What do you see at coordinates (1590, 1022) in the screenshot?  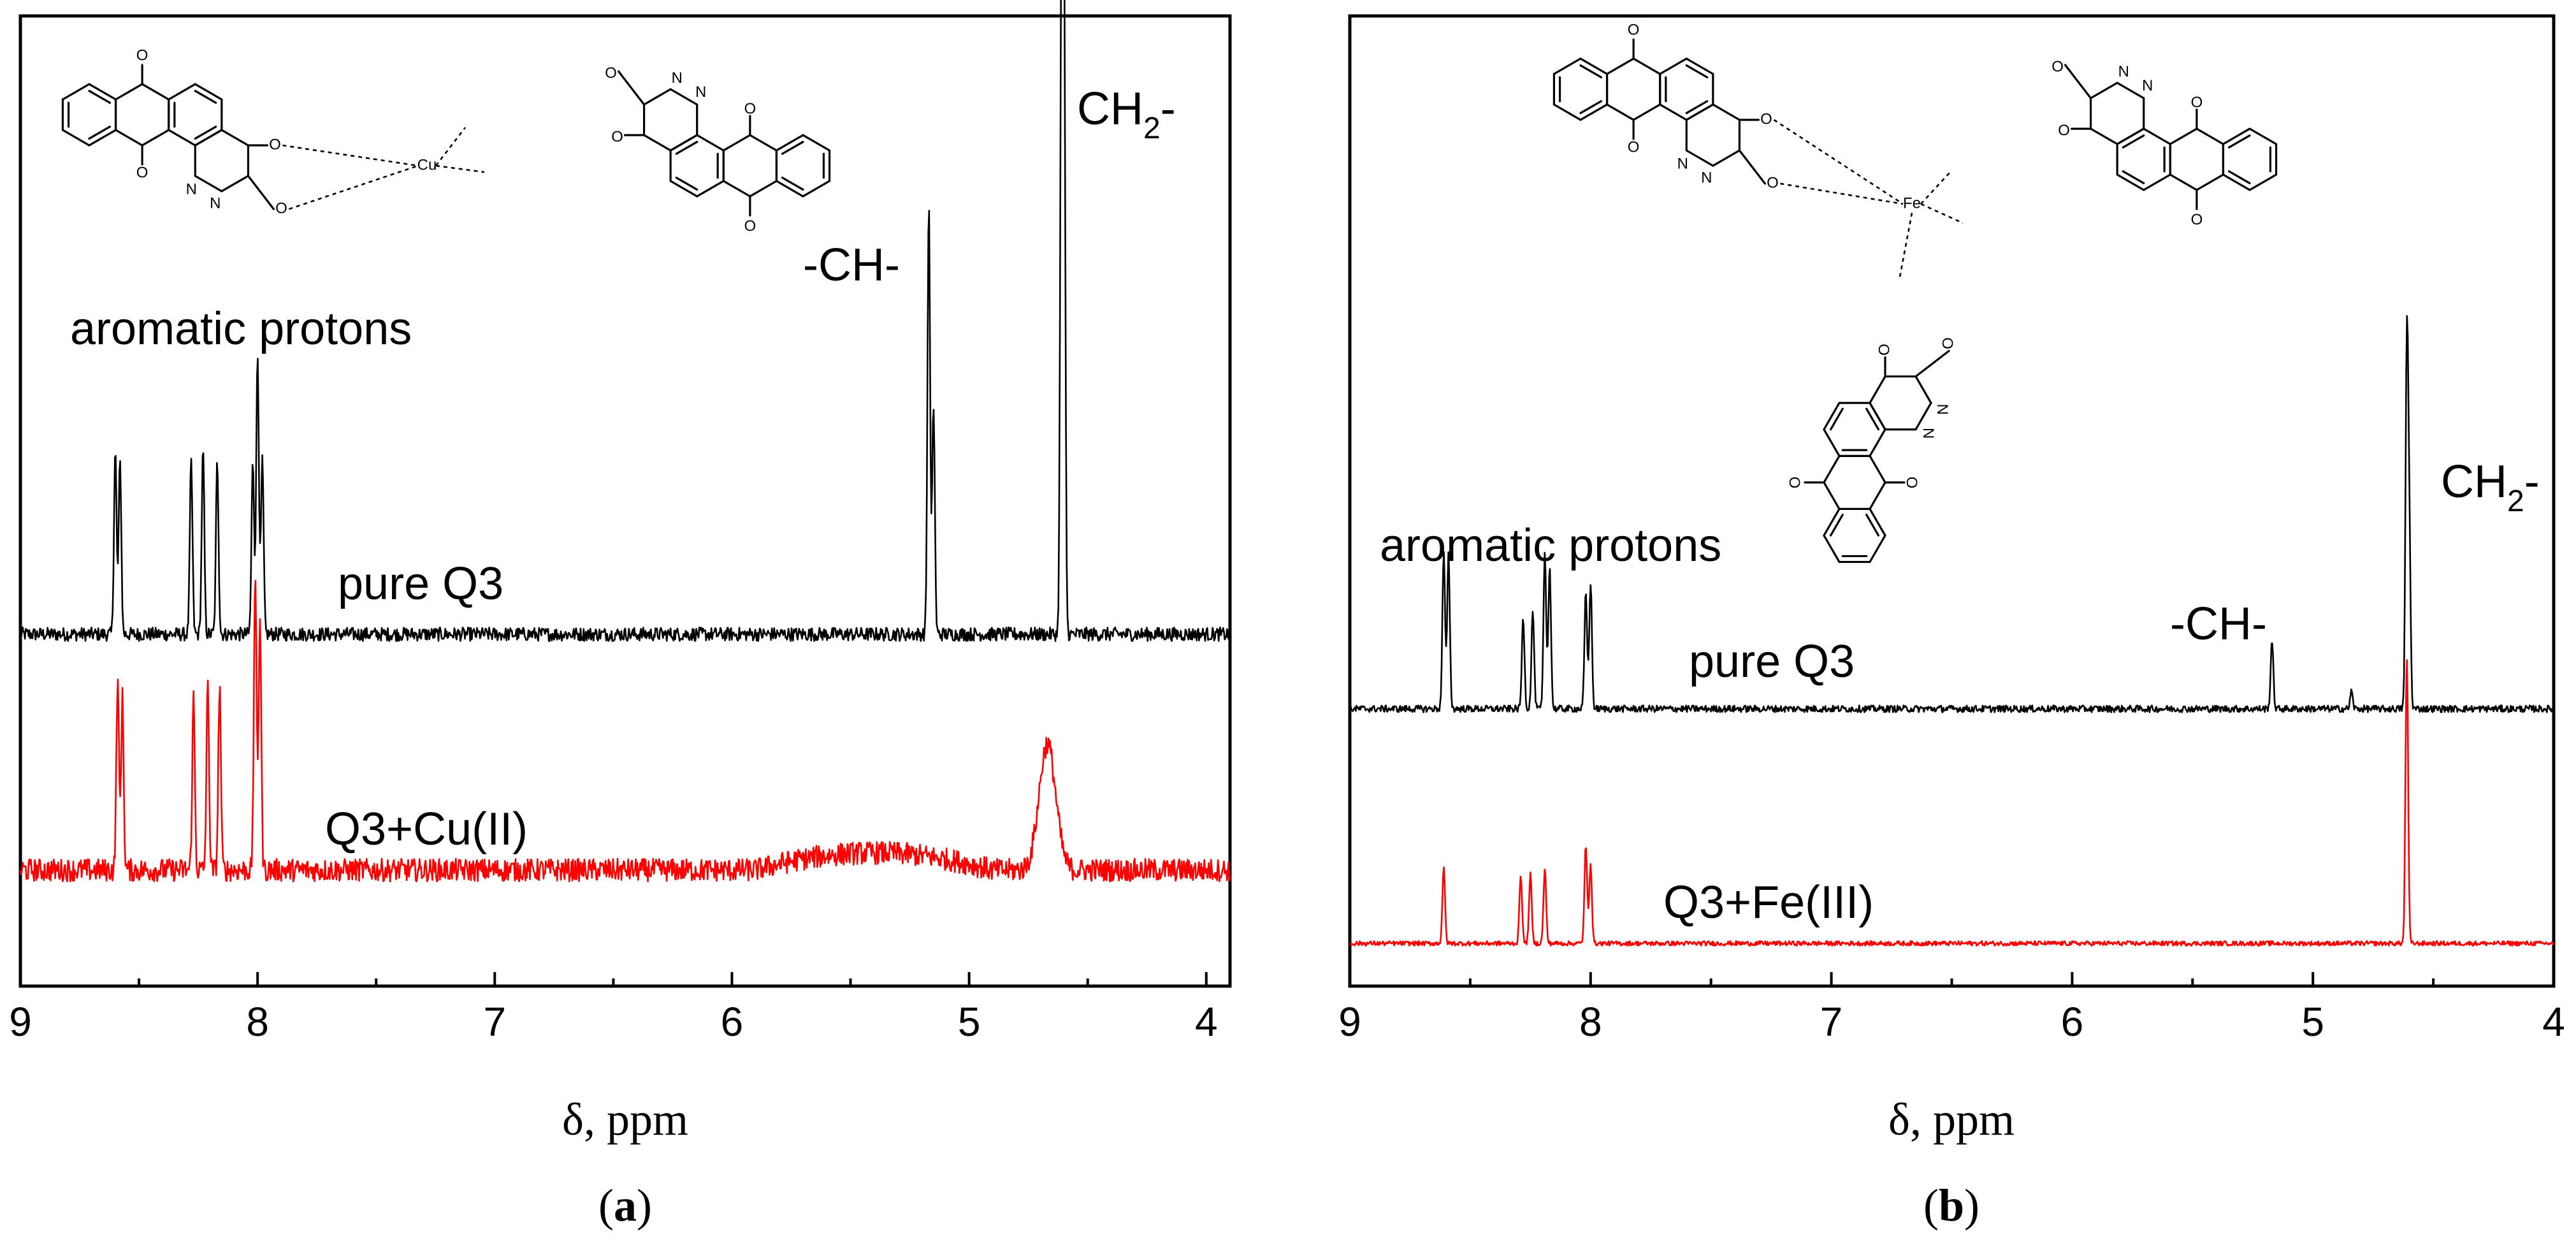 I see `x-tick-label: 8` at bounding box center [1590, 1022].